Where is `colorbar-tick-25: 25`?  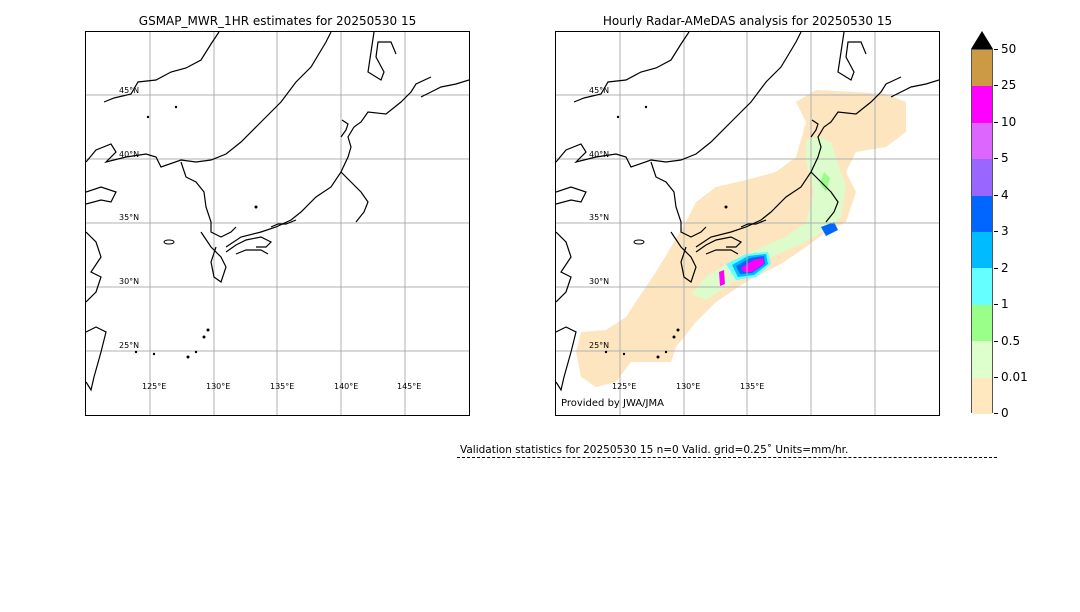 colorbar-tick-25: 25 is located at coordinates (1005, 85).